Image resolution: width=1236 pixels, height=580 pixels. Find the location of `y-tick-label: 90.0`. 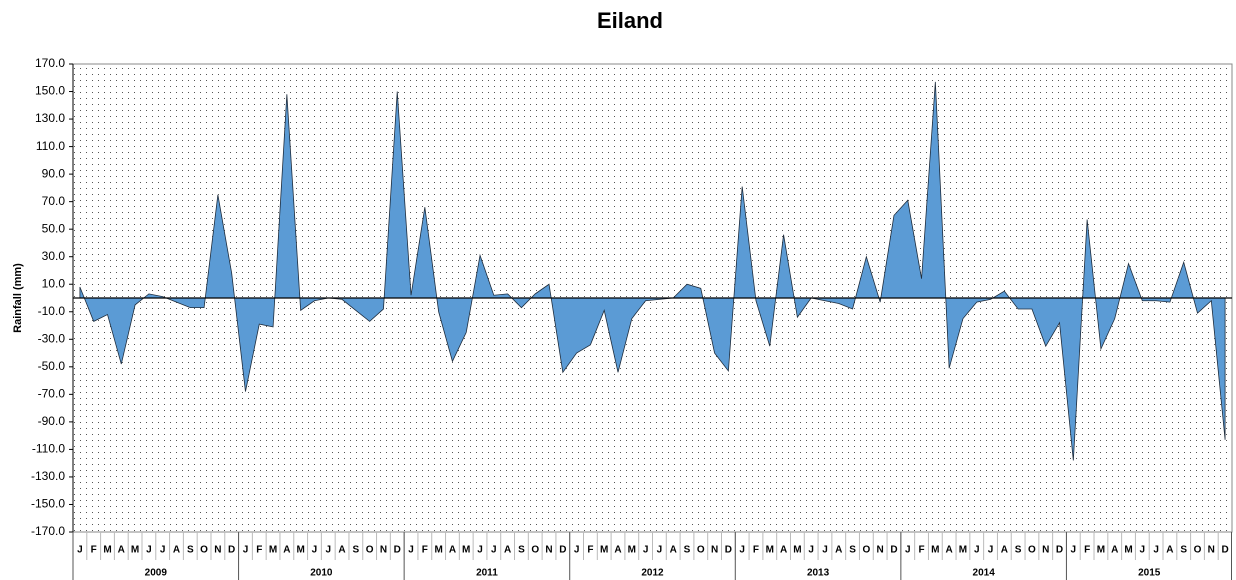

y-tick-label: 90.0 is located at coordinates (54, 173).